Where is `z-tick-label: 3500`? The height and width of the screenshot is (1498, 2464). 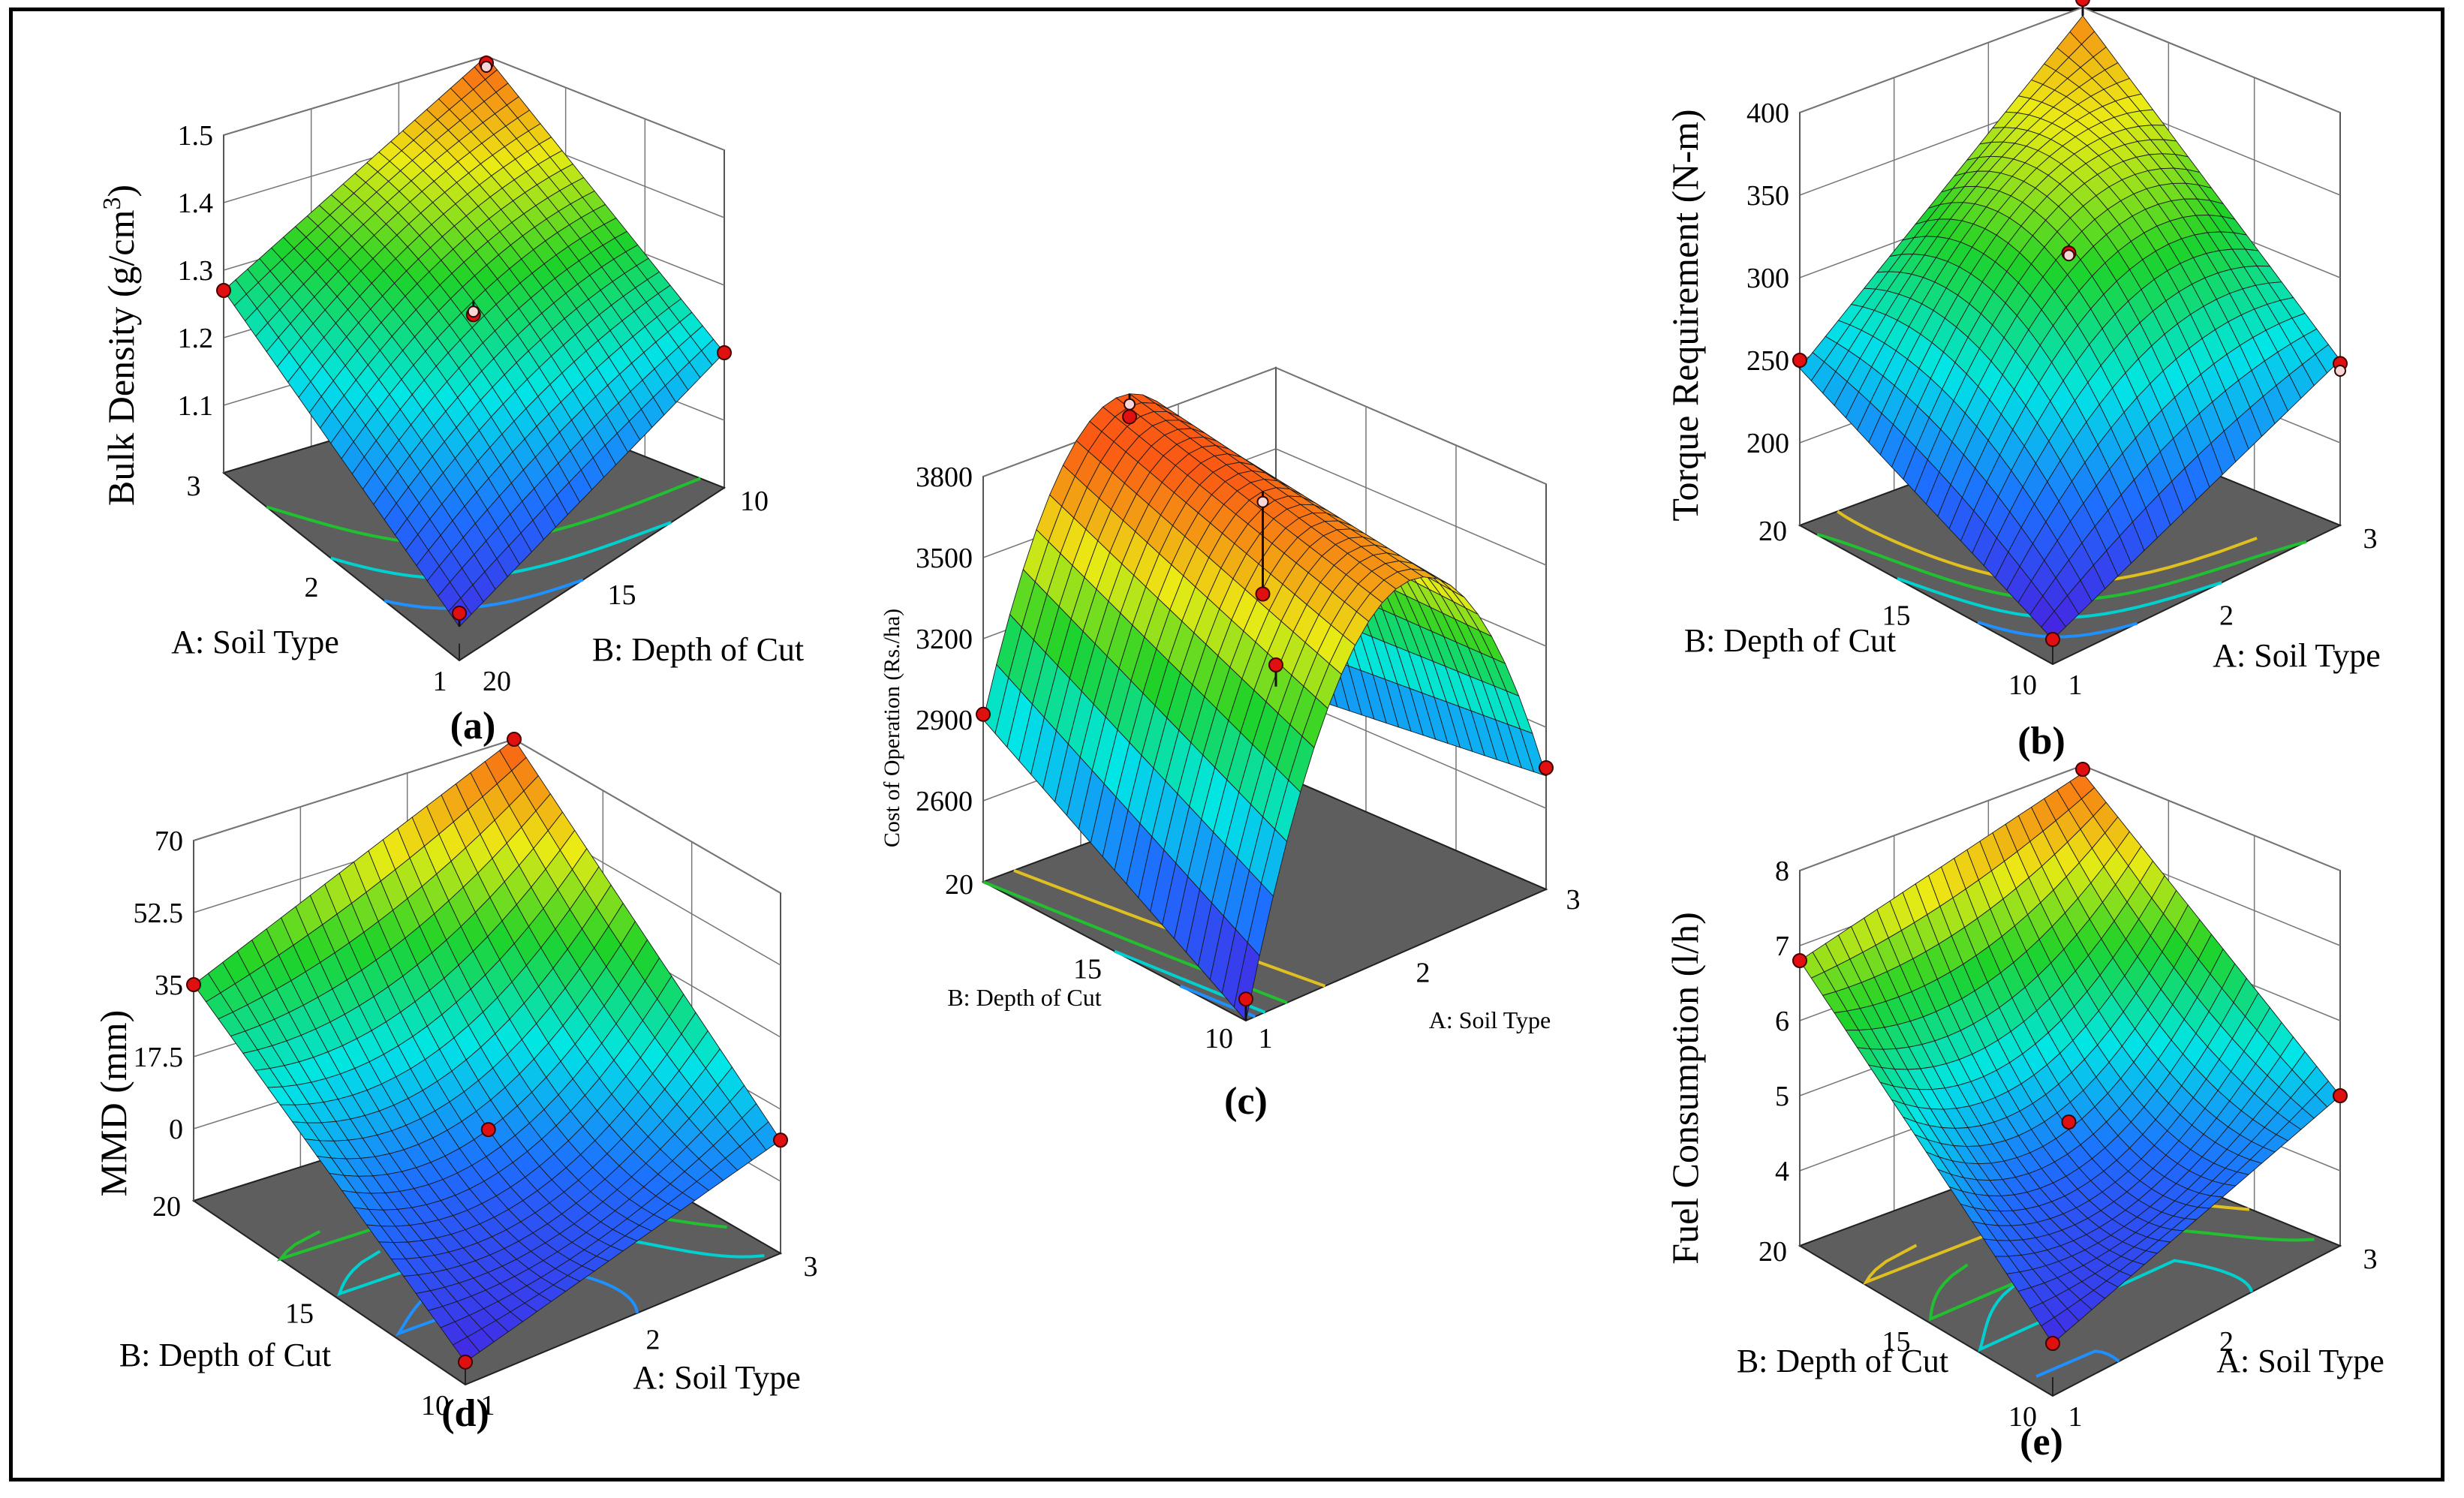
z-tick-label: 3500 is located at coordinates (944, 558).